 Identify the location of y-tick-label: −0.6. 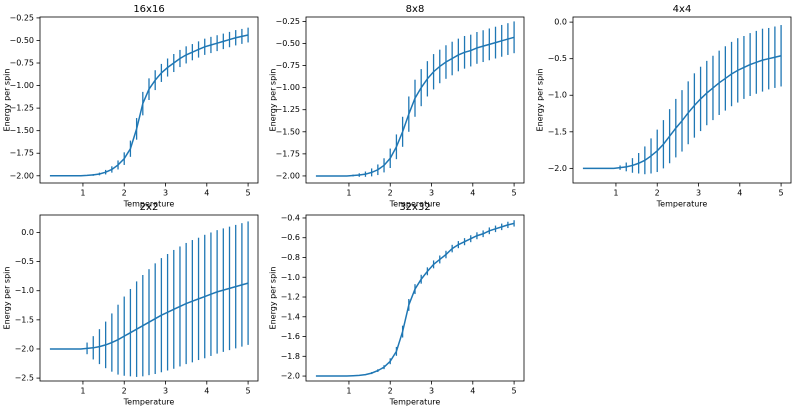
(290, 237).